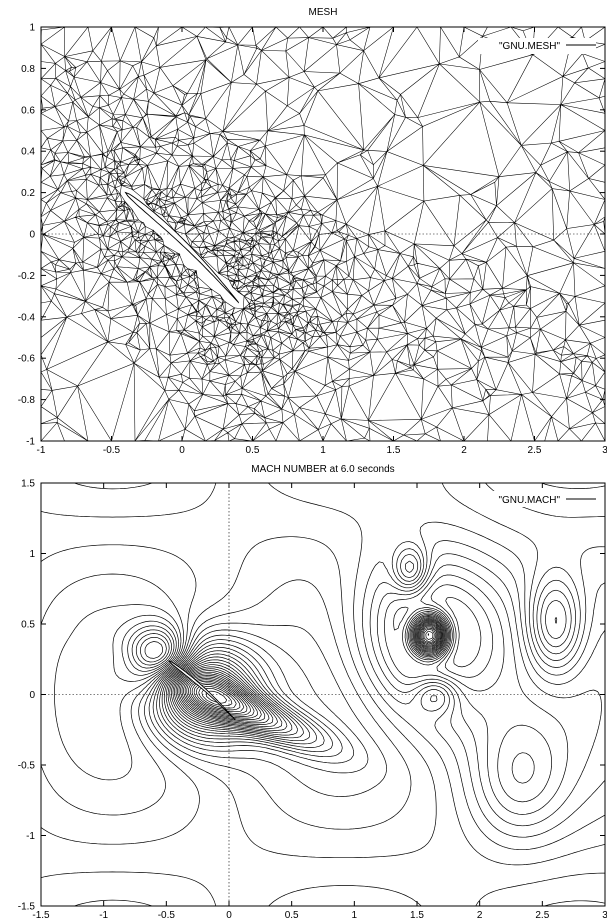 The height and width of the screenshot is (921, 607). I want to click on mesh-x-tick-label: -0.5, so click(112, 450).